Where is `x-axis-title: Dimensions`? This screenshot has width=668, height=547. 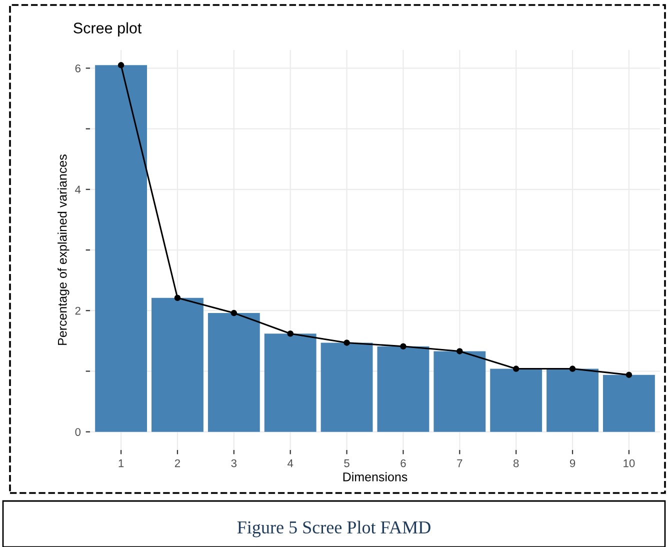 x-axis-title: Dimensions is located at coordinates (375, 477).